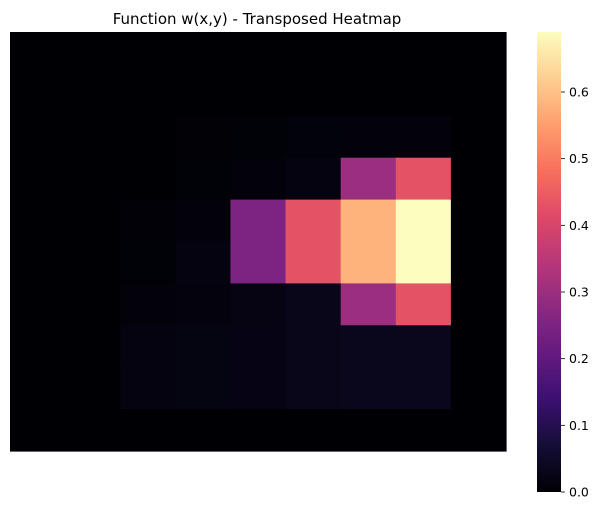 The height and width of the screenshot is (512, 601). Describe the element at coordinates (579, 492) in the screenshot. I see `colorbar-tick-label: 0.0` at that location.